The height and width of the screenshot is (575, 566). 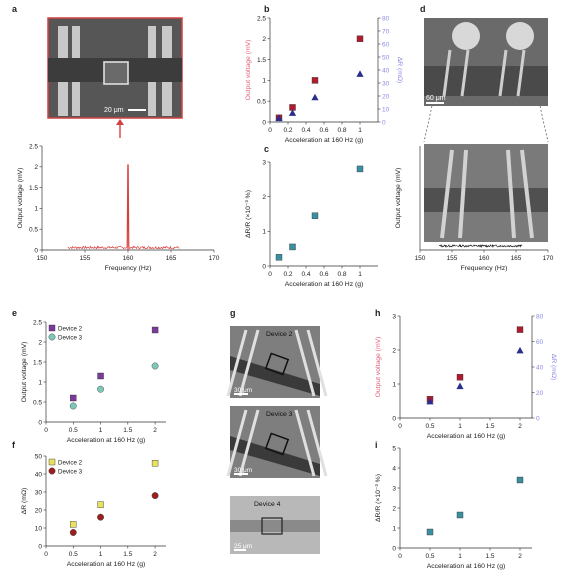 I want to click on y-tick-label-a: 0.5, so click(x=33, y=230).